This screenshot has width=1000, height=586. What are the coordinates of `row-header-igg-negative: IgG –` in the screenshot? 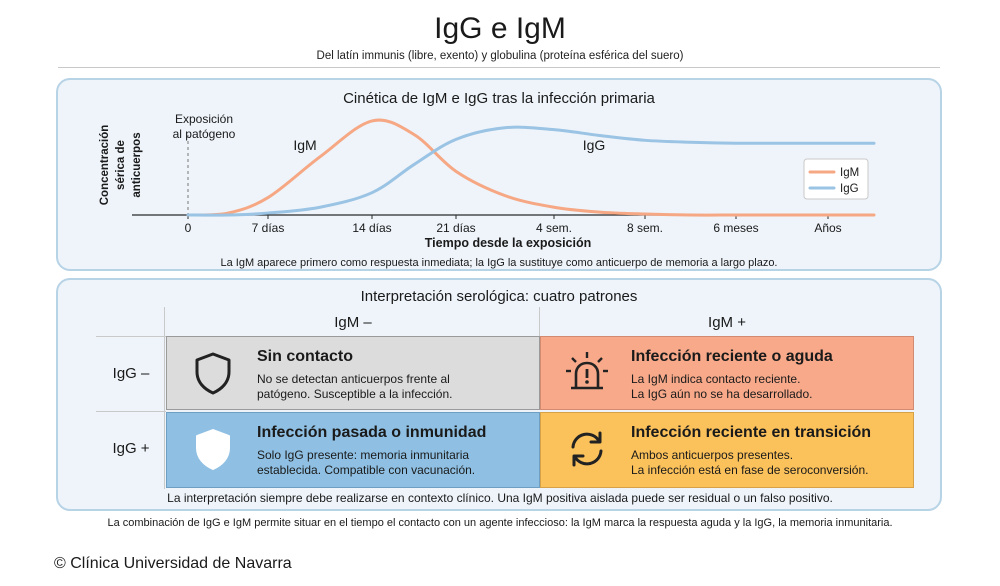 It's located at (131, 373).